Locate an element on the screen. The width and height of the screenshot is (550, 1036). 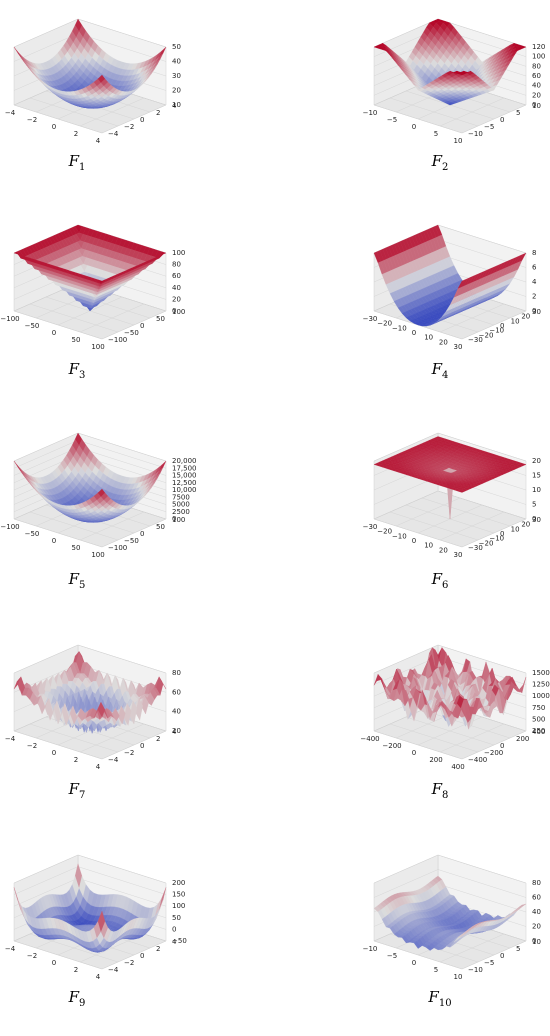
x-tick-label: −400 is located at coordinates (369, 739).